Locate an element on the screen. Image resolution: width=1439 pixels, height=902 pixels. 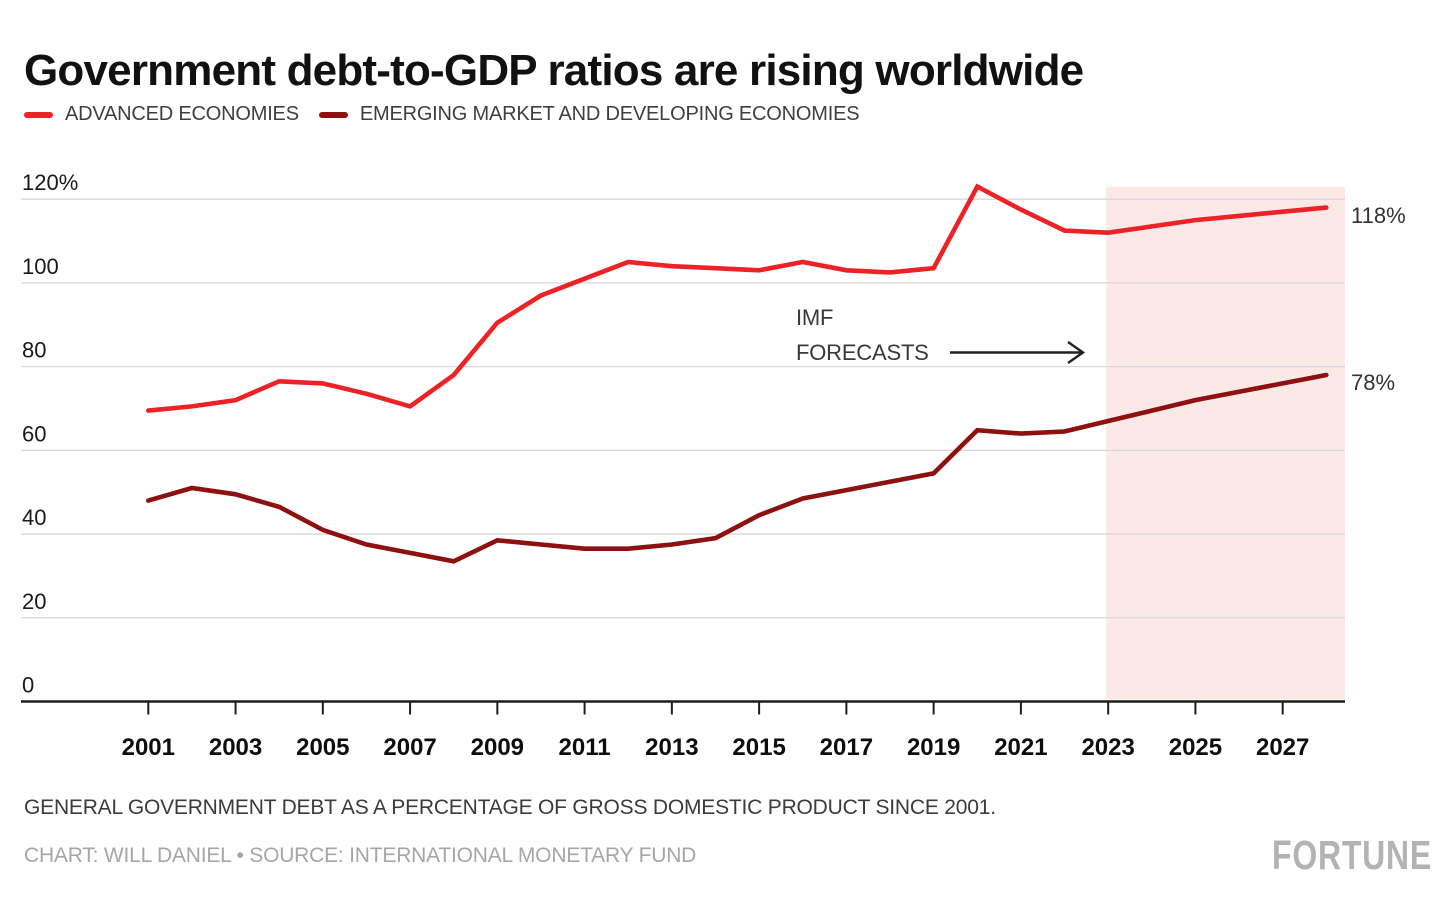
forecast-band is located at coordinates (1225, 443).